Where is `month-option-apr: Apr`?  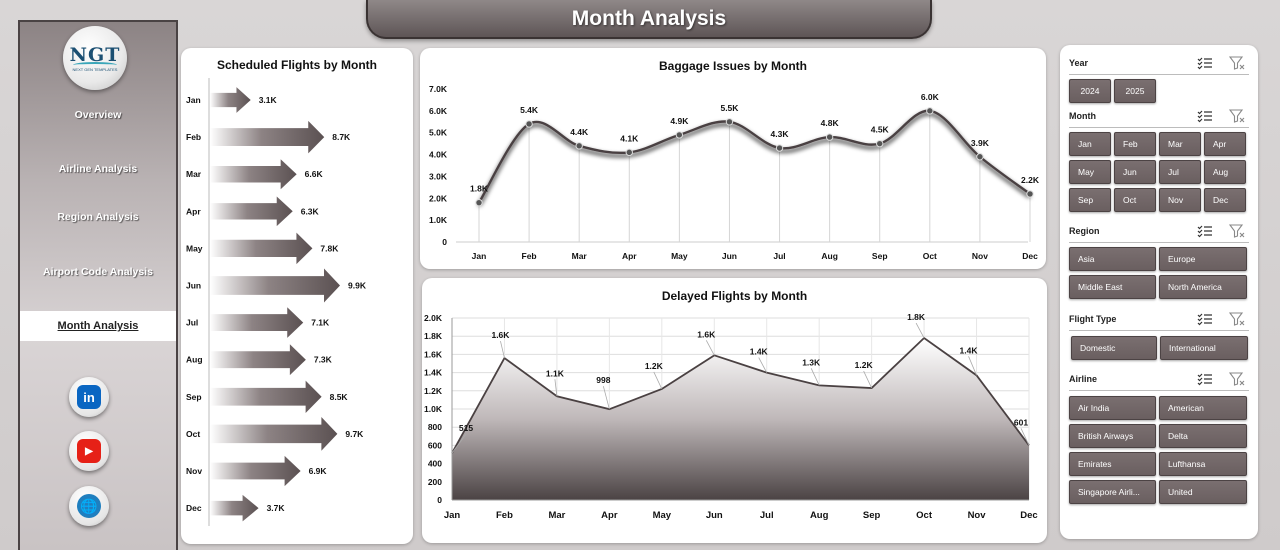
month-option-apr: Apr is located at coordinates (1225, 144).